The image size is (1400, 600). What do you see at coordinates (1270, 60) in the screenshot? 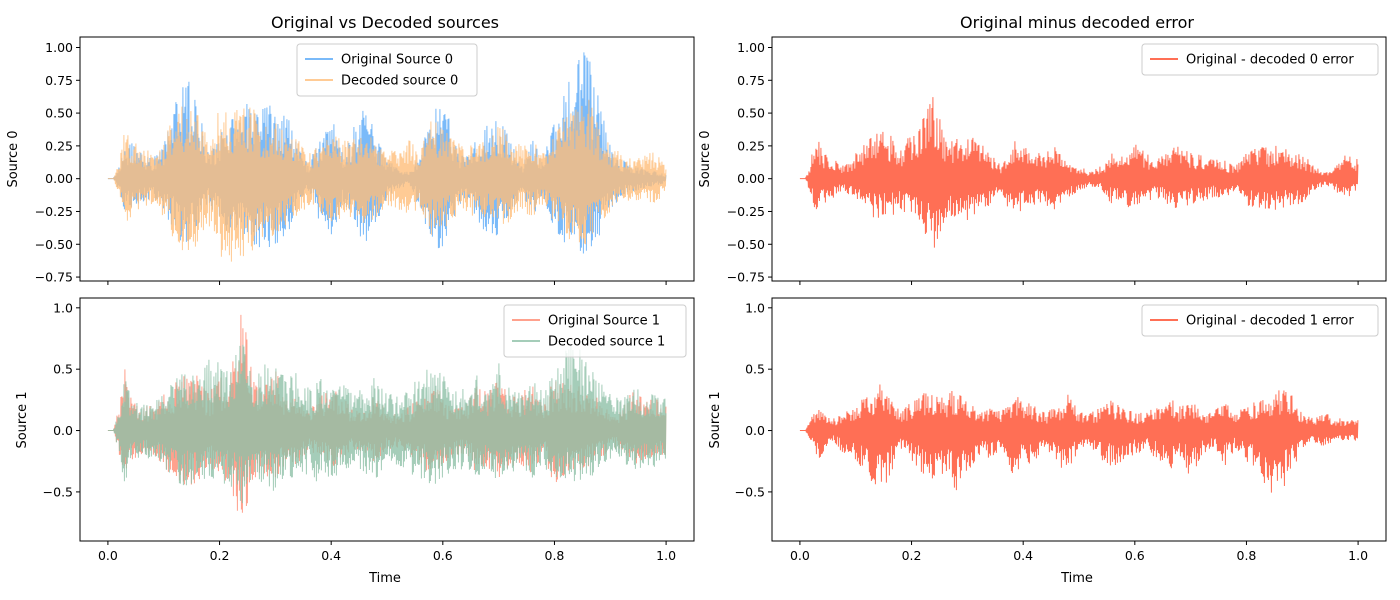
I see `legend-entry: Original - decoded 0 error` at bounding box center [1270, 60].